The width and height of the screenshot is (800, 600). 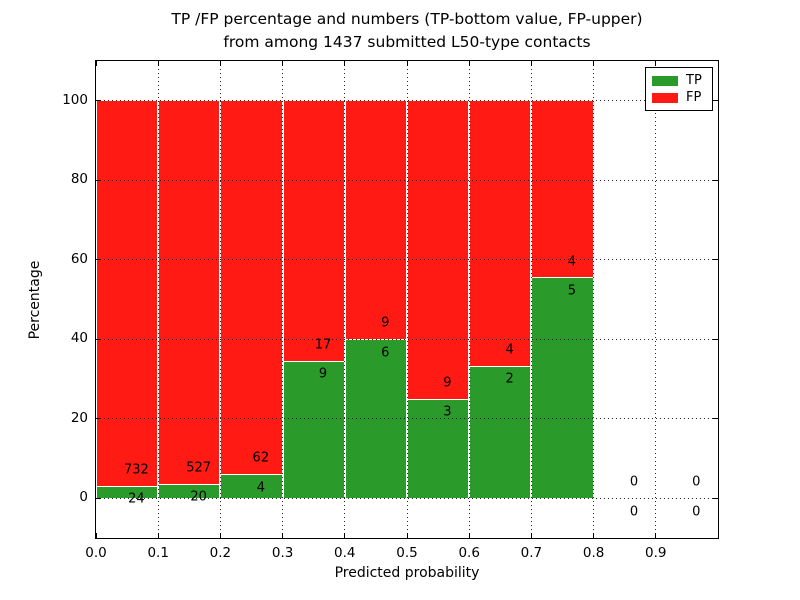 I want to click on x-tick-label: 0.5, so click(x=407, y=553).